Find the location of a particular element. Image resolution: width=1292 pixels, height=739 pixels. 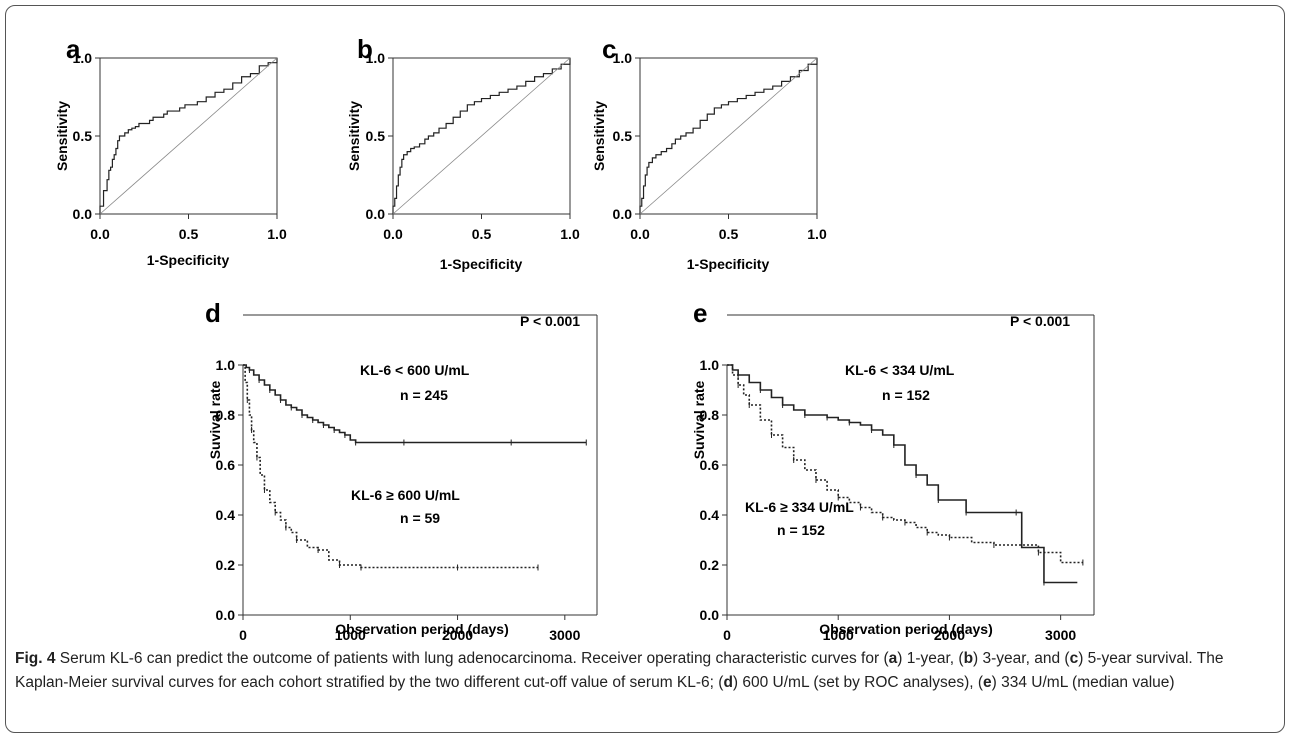

panel-b-xtick-label: 0.5 is located at coordinates (482, 234).